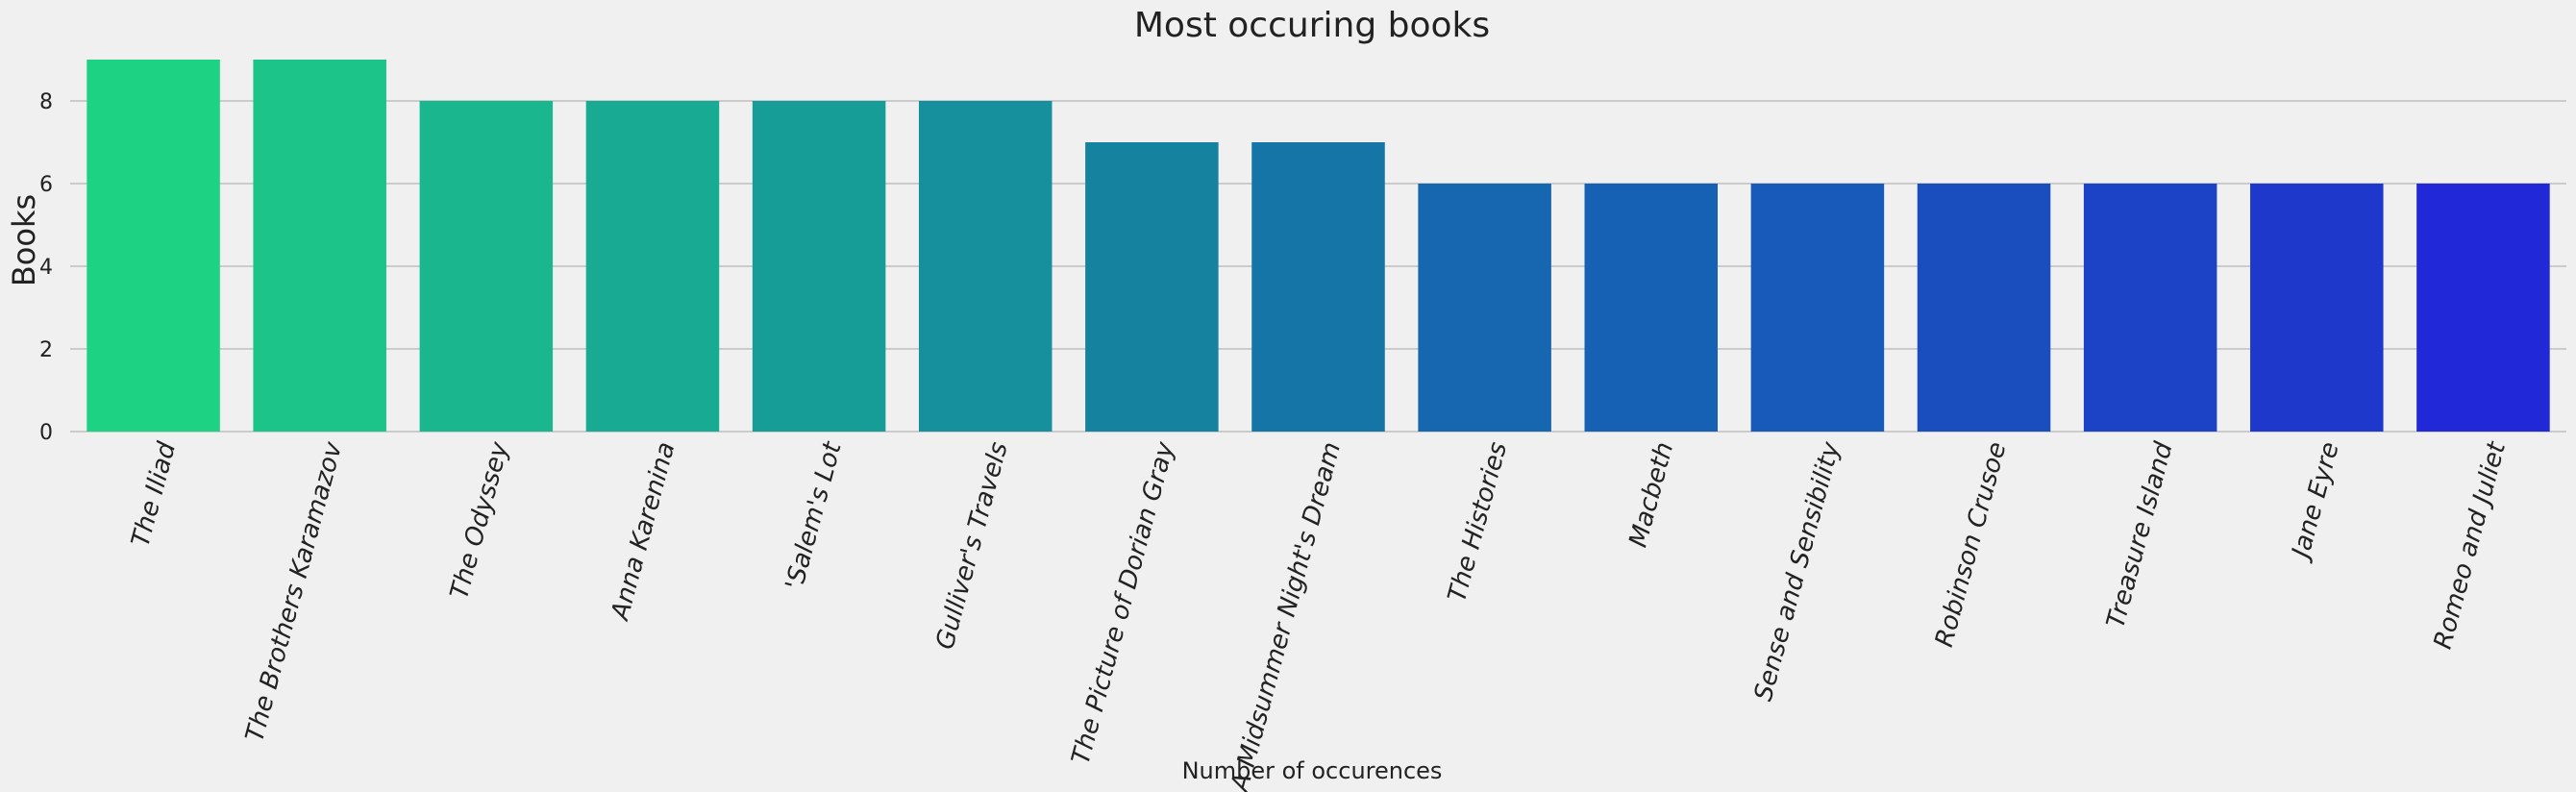 This screenshot has width=2576, height=792. What do you see at coordinates (2316, 502) in the screenshot?
I see `x-tick-label: Jane Eyre` at bounding box center [2316, 502].